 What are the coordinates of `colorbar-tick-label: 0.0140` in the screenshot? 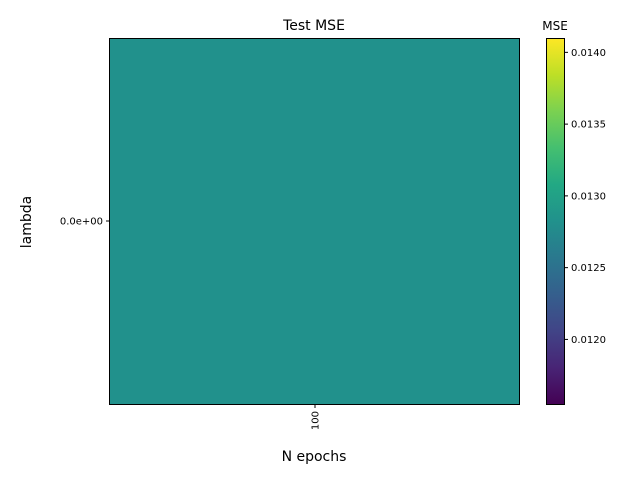 It's located at (588, 53).